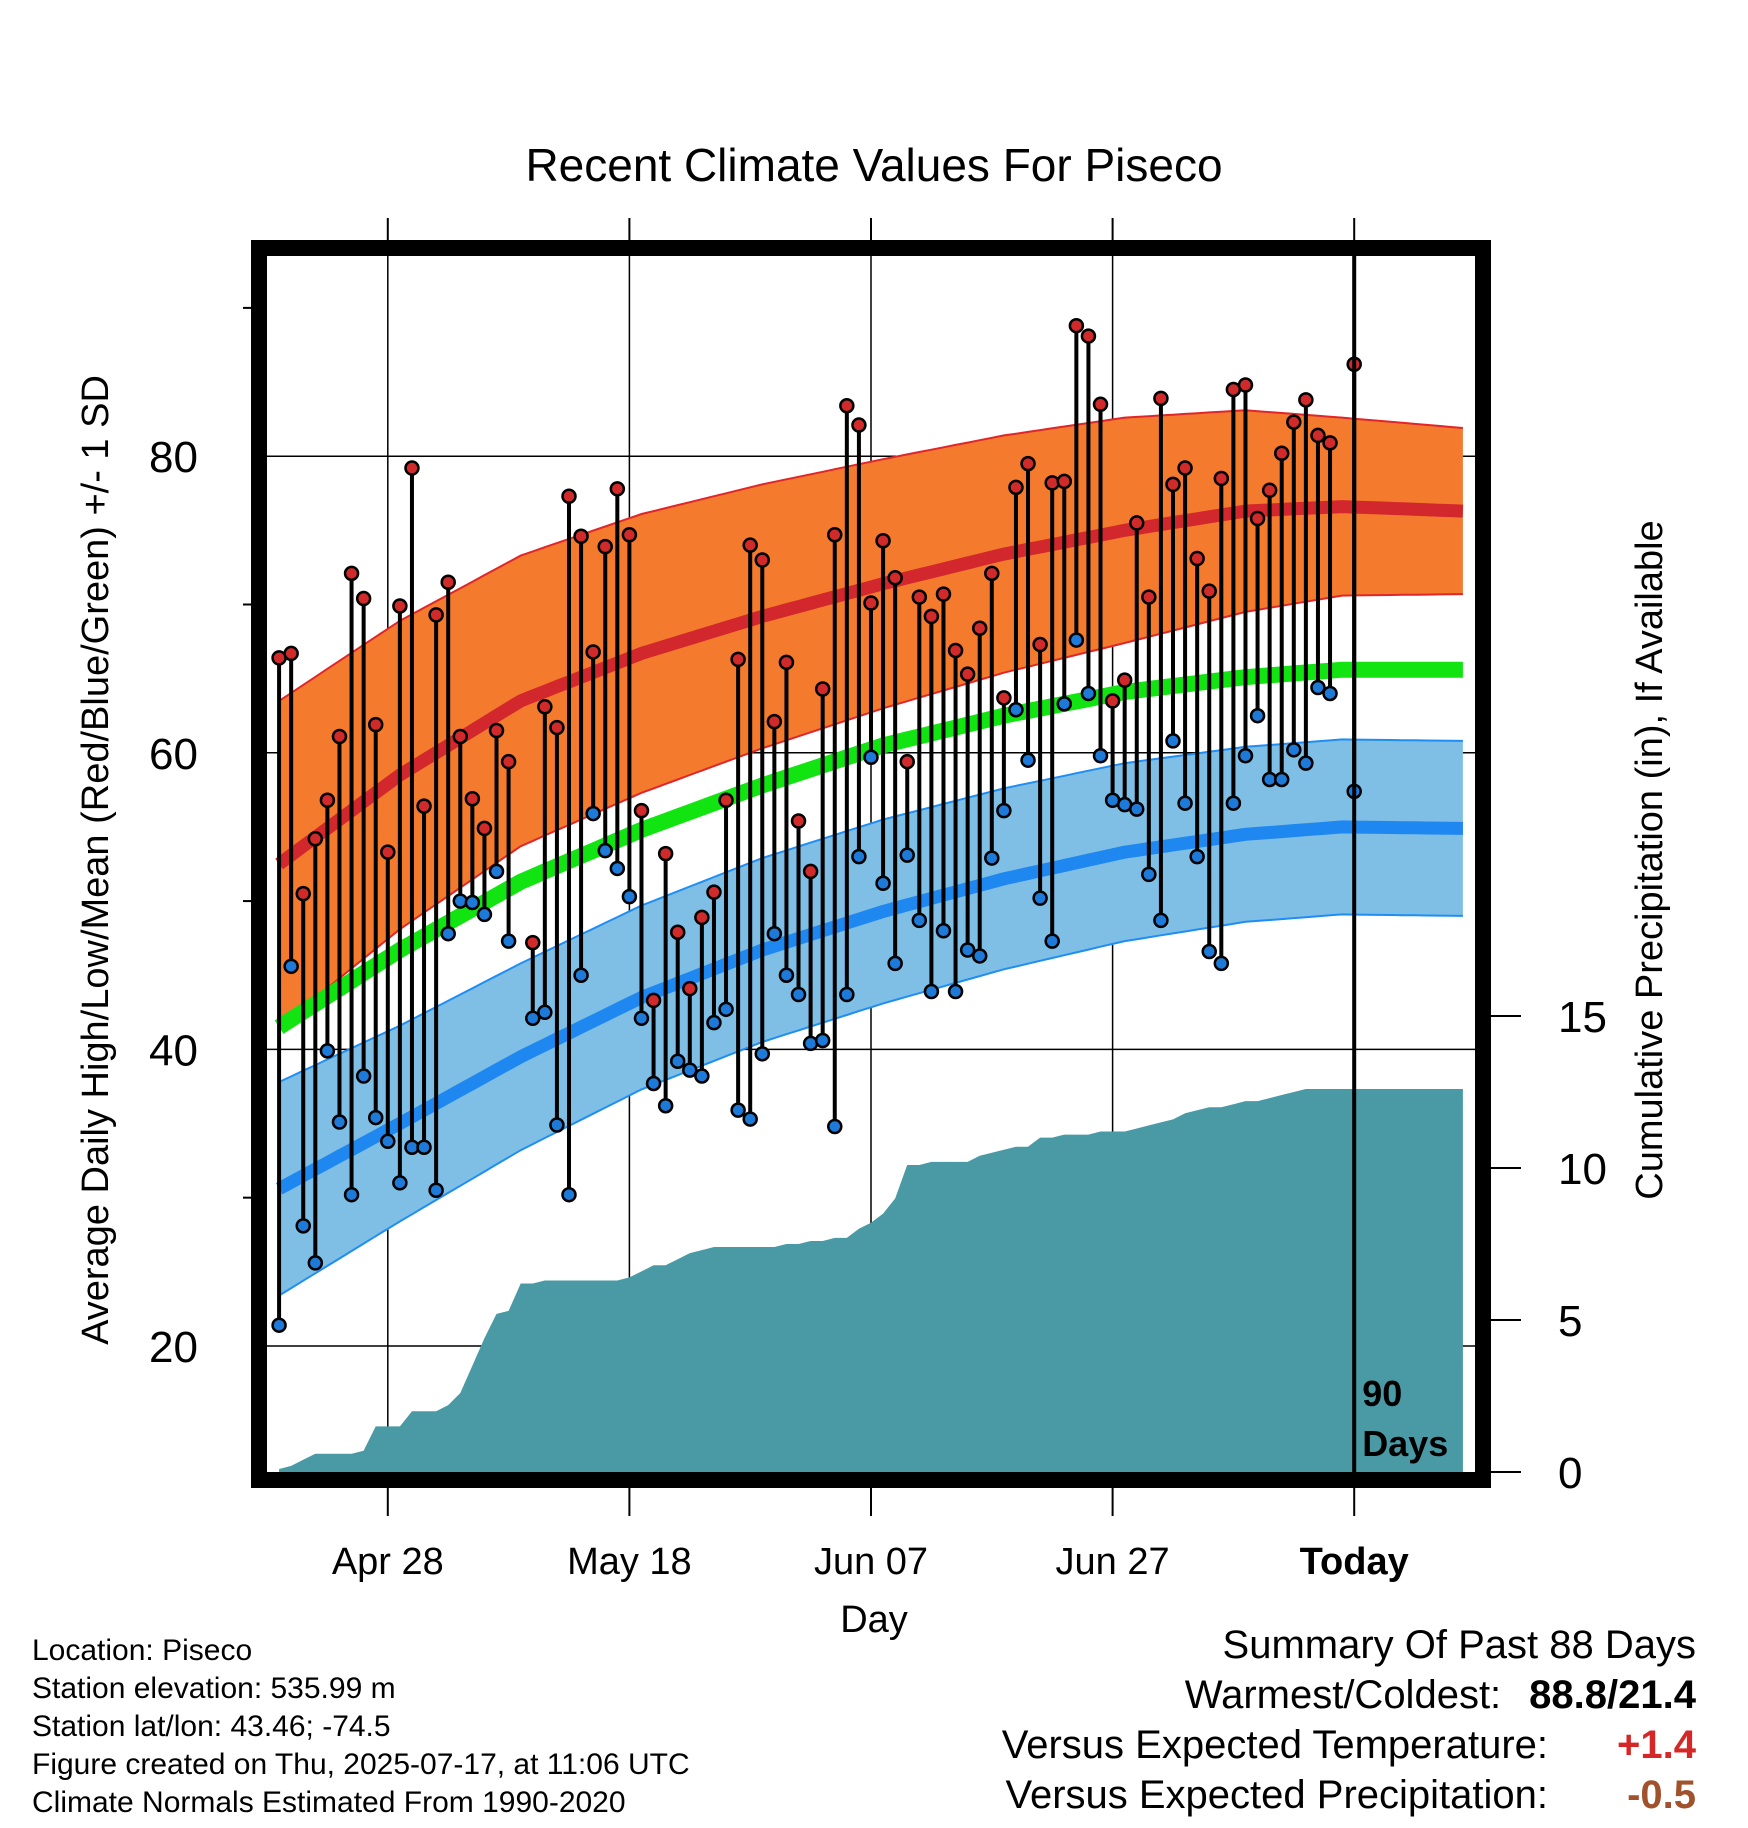  Describe the element at coordinates (1276, 1795) in the screenshot. I see `precip-label: Versus Expected Precipitation:` at that location.